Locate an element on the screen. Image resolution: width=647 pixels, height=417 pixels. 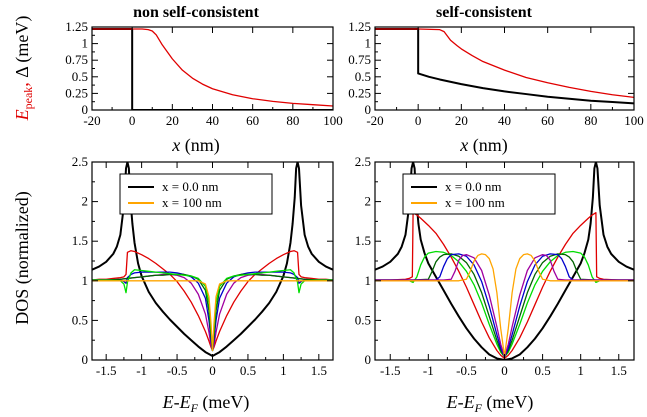
top-left-x-axis-label: x (nm) is located at coordinates (195, 145).